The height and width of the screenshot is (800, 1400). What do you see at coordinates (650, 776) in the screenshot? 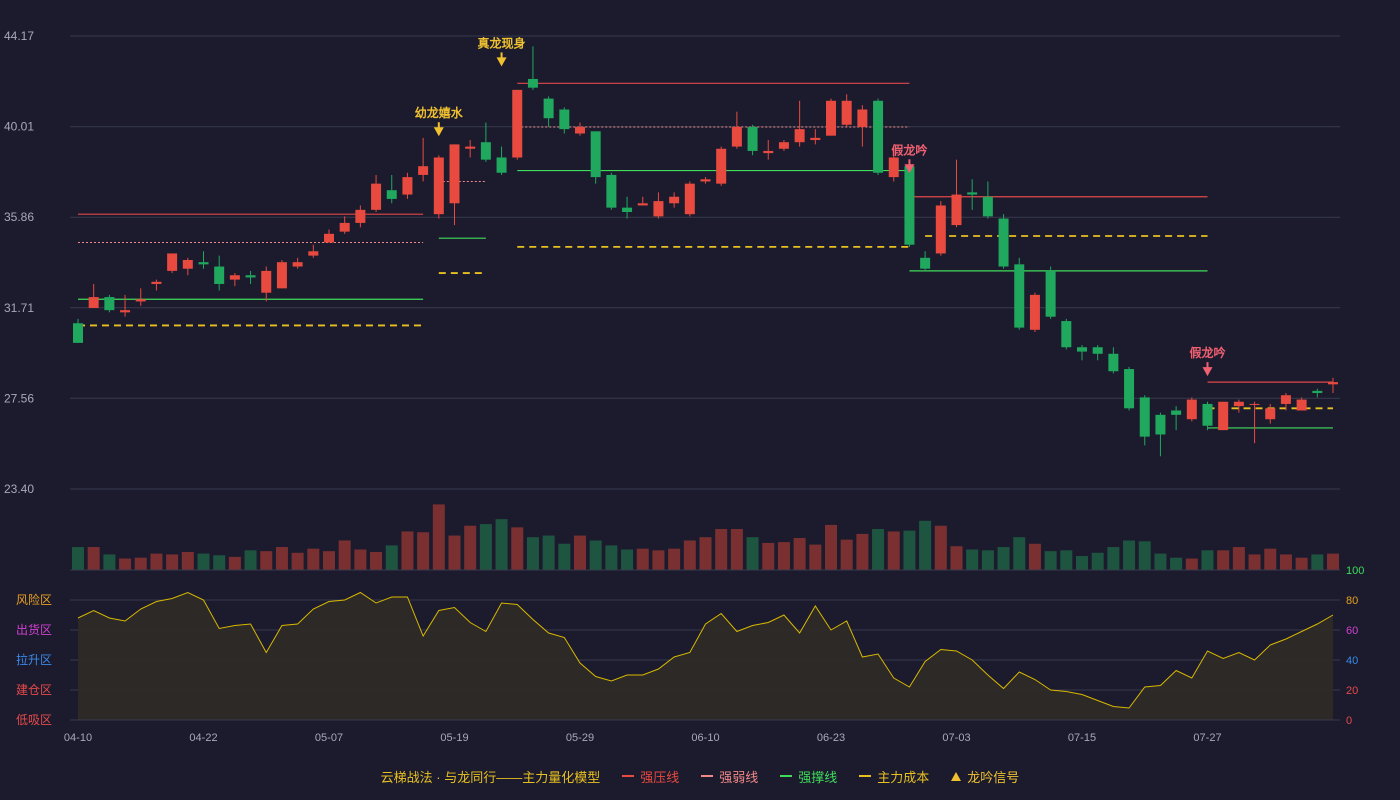
I see `legend-item-strong-resistance: 强压线` at bounding box center [650, 776].